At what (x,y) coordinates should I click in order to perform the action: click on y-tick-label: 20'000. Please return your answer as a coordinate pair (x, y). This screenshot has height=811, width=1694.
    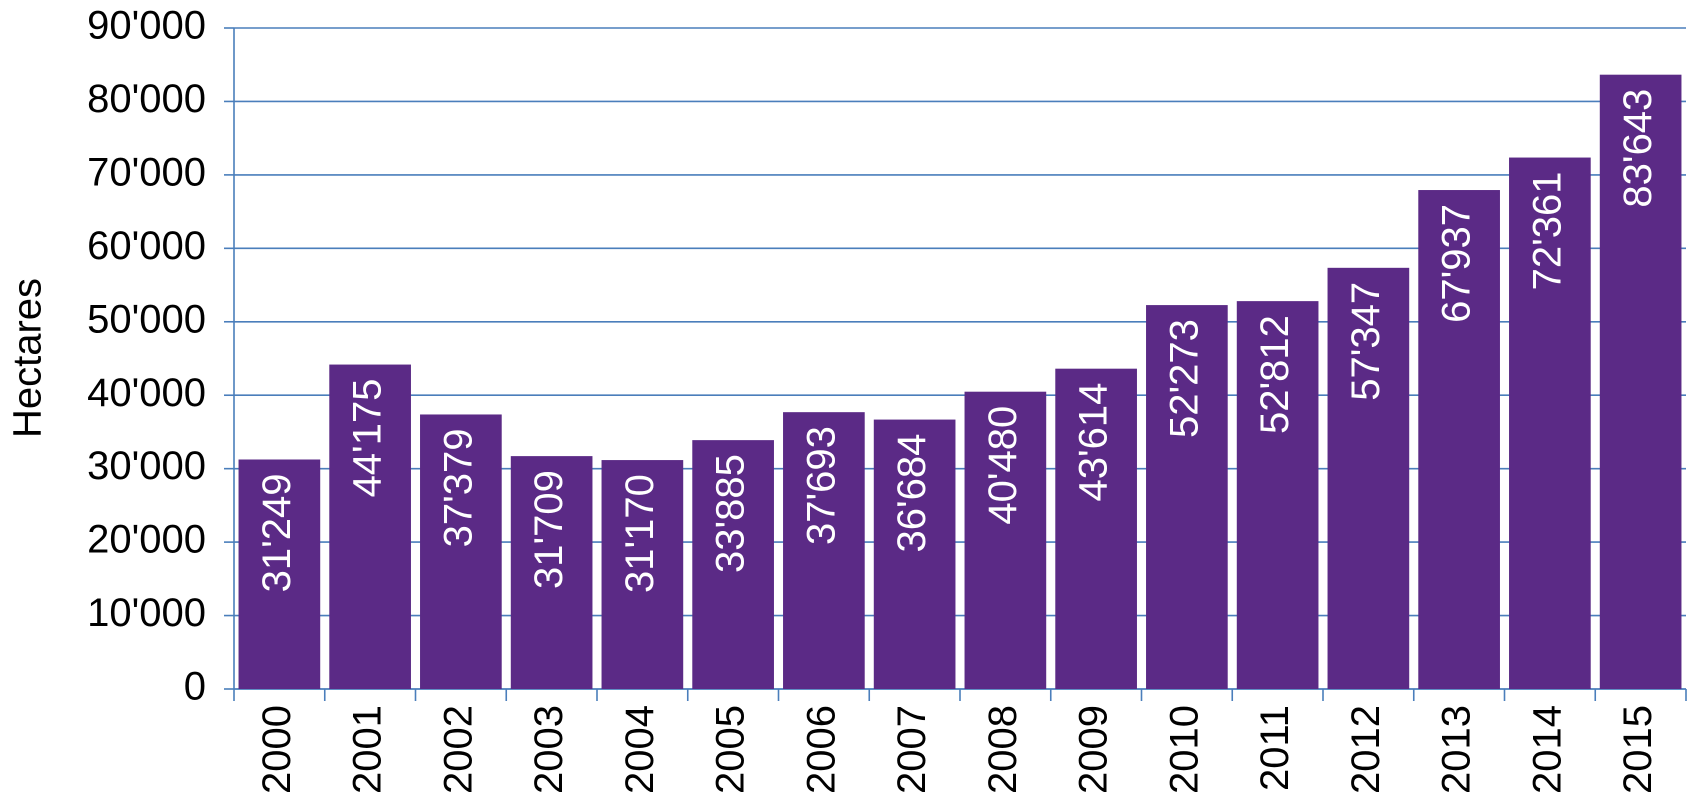
    Looking at the image, I should click on (146, 540).